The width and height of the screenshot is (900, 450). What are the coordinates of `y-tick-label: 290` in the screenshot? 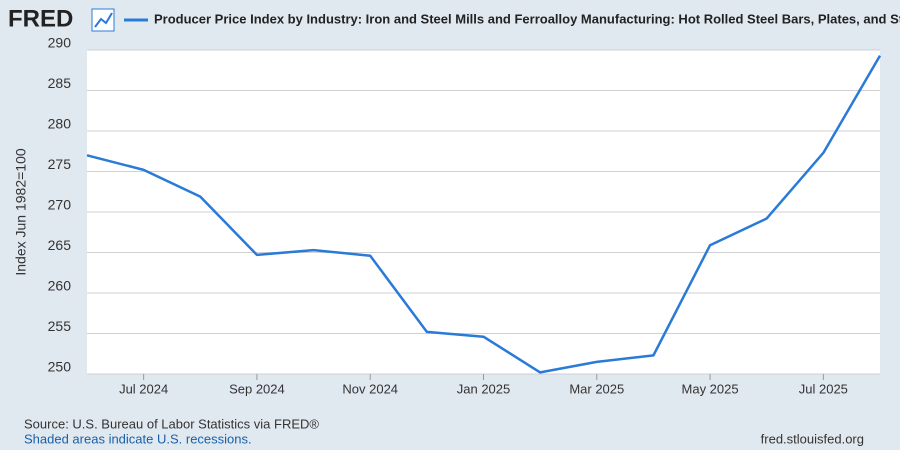 It's located at (60, 43).